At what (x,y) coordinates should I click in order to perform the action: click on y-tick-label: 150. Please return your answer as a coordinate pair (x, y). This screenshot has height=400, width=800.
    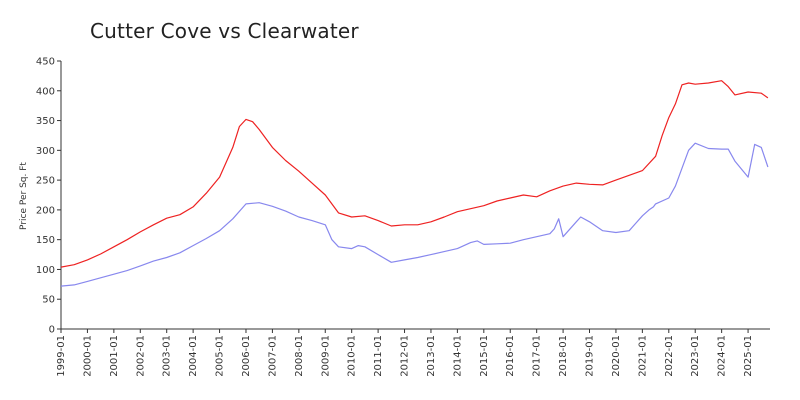
    Looking at the image, I should click on (45, 240).